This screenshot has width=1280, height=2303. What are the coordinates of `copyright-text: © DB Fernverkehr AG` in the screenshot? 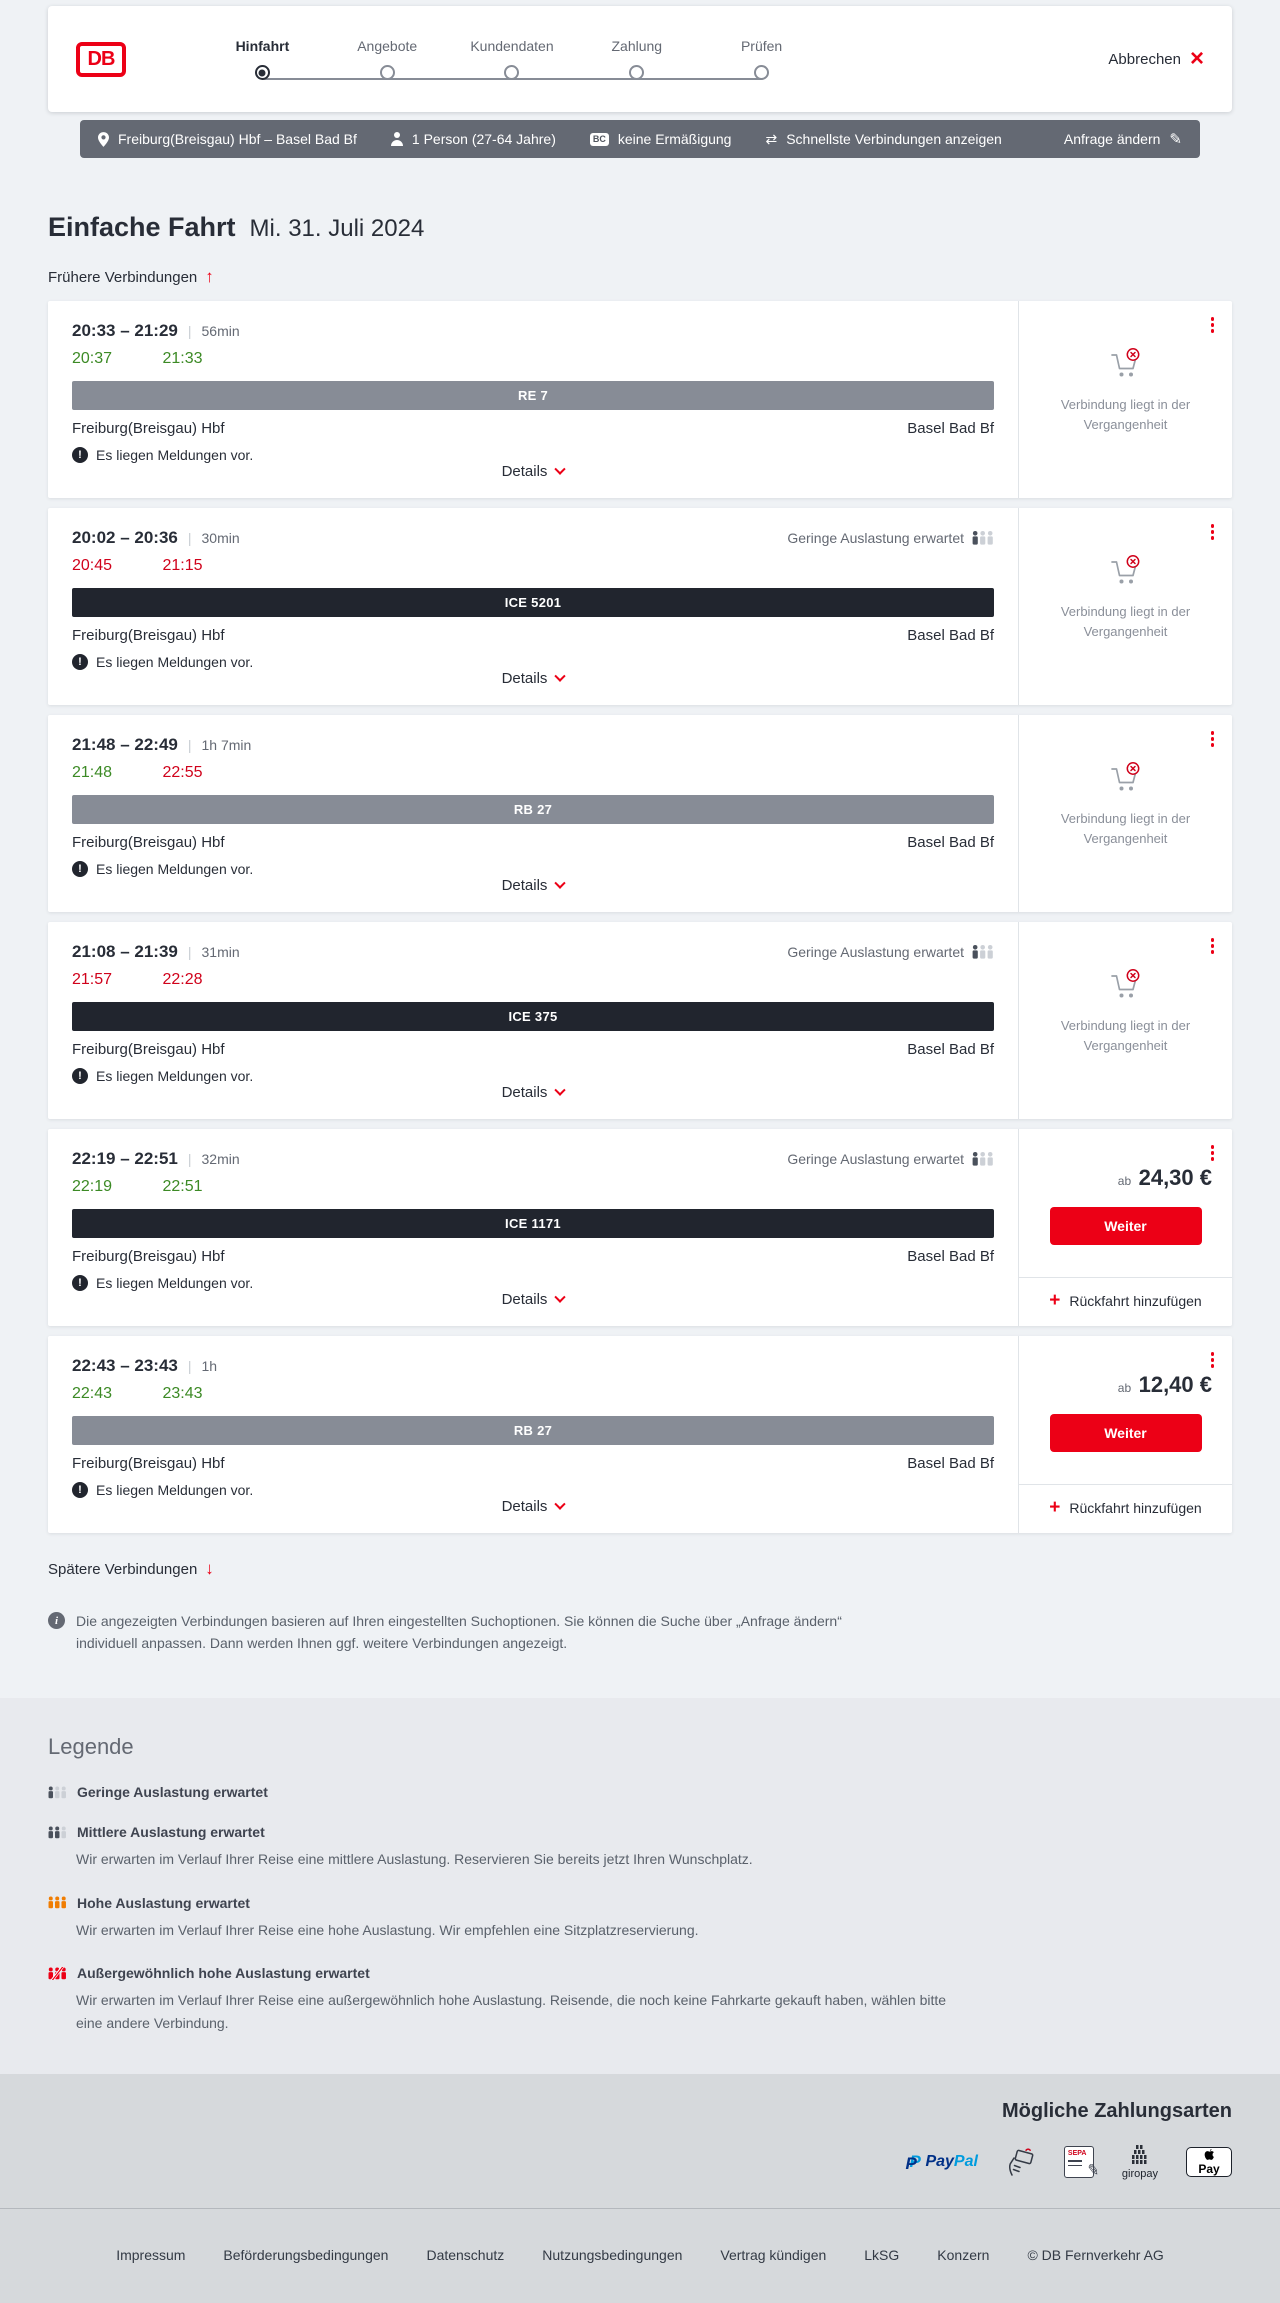 It's located at (1095, 2254).